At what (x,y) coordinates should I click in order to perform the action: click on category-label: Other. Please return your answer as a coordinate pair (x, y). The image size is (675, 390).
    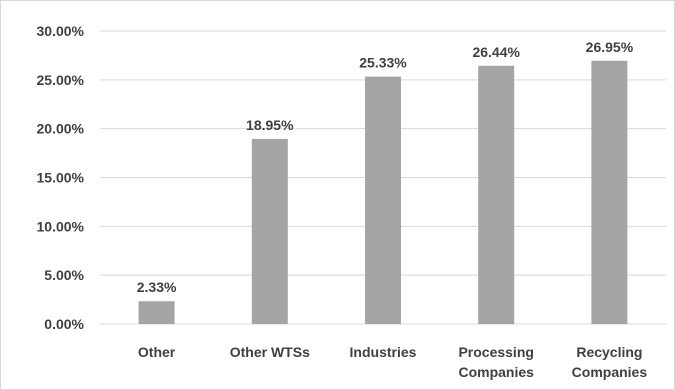
    Looking at the image, I should click on (157, 352).